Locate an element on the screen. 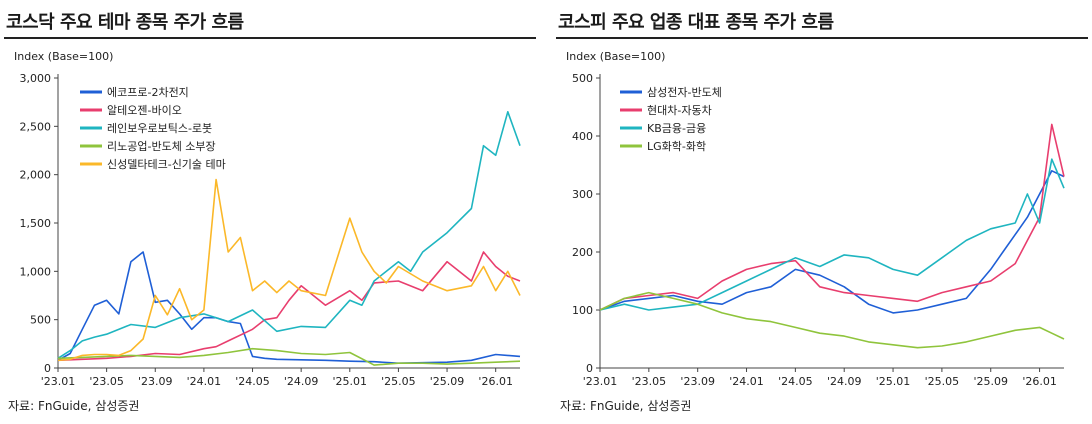 The width and height of the screenshot is (1092, 424). y-tick-label: 400 is located at coordinates (582, 136).